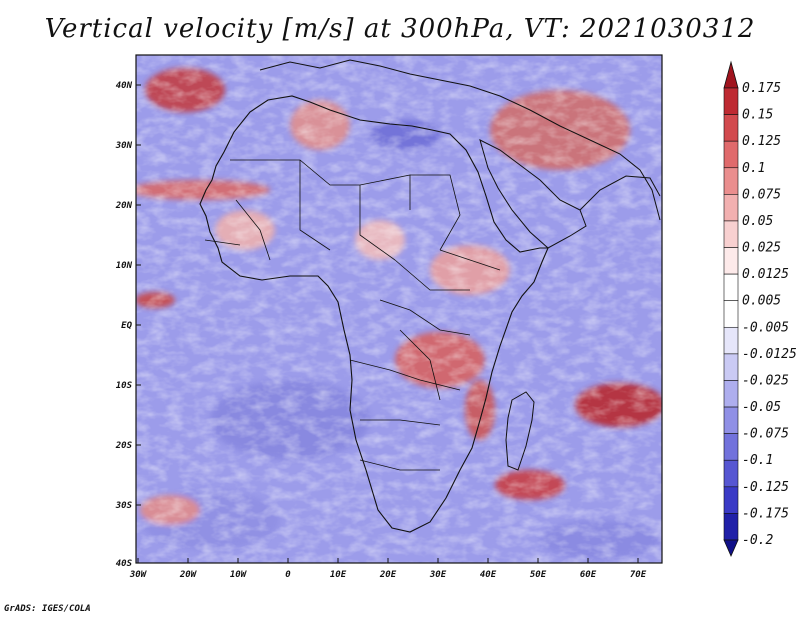 This screenshot has height=618, width=800. I want to click on lat-tick-label: 30N, so click(124, 146).